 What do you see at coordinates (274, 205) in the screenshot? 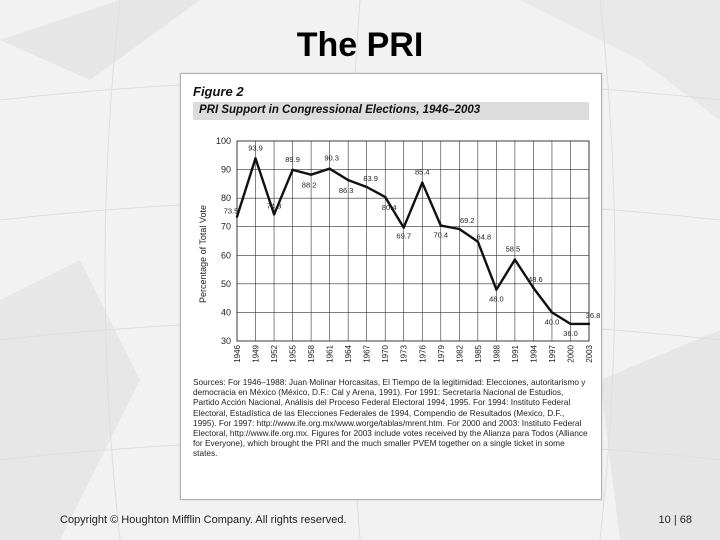
I see `data-label: 74.3` at bounding box center [274, 205].